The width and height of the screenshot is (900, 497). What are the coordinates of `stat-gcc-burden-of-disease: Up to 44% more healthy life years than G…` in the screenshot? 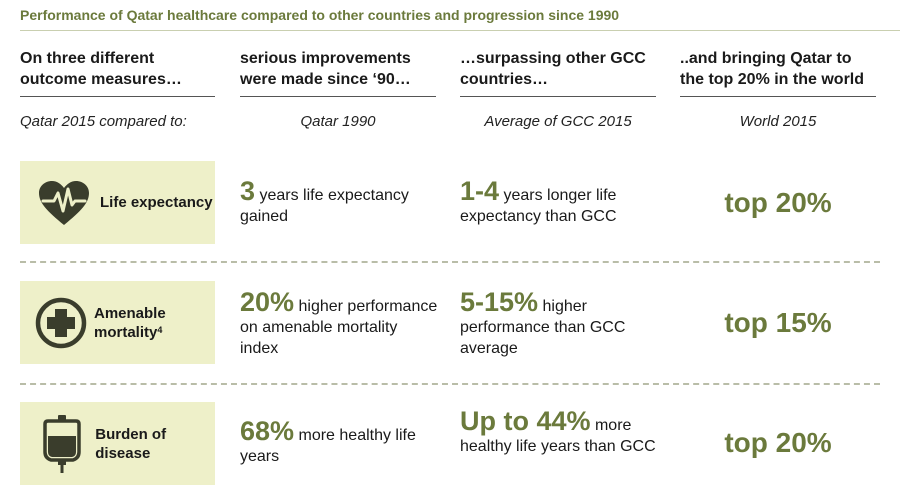 It's located at (560, 432).